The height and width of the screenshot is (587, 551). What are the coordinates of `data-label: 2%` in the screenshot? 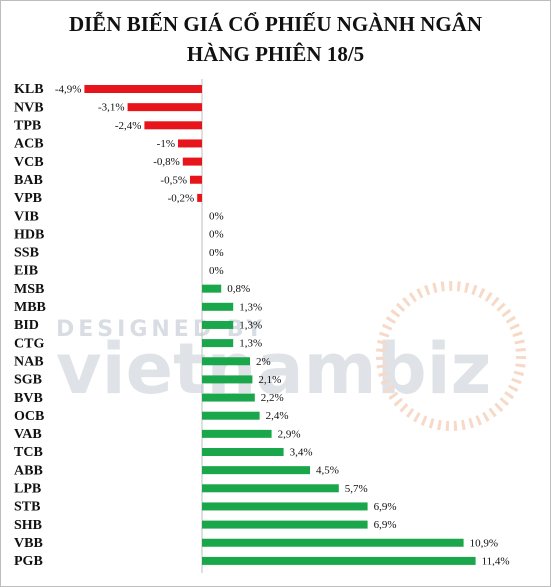 It's located at (263, 362).